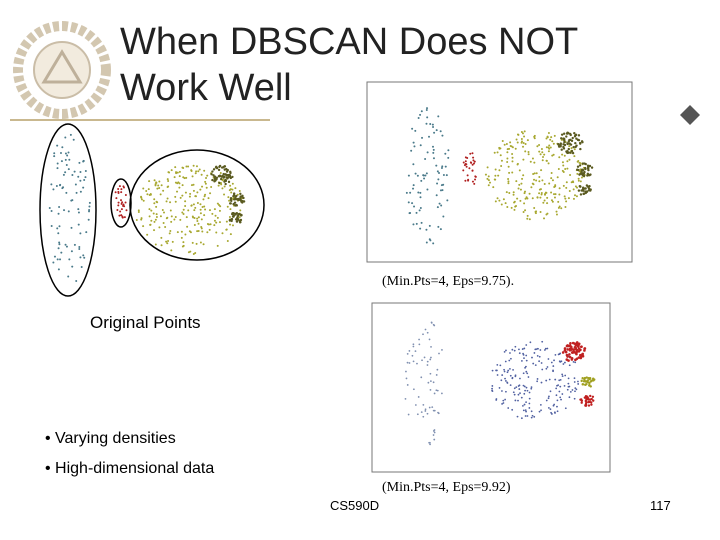 This screenshot has width=720, height=540. Describe the element at coordinates (130, 468) in the screenshot. I see `bullet: • High-dimensional data` at that location.